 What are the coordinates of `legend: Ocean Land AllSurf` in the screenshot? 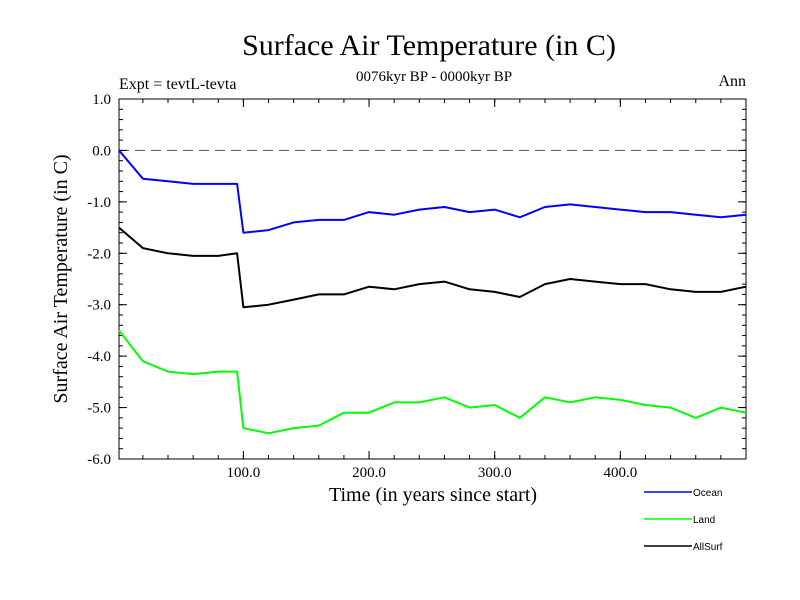 It's located at (683, 520).